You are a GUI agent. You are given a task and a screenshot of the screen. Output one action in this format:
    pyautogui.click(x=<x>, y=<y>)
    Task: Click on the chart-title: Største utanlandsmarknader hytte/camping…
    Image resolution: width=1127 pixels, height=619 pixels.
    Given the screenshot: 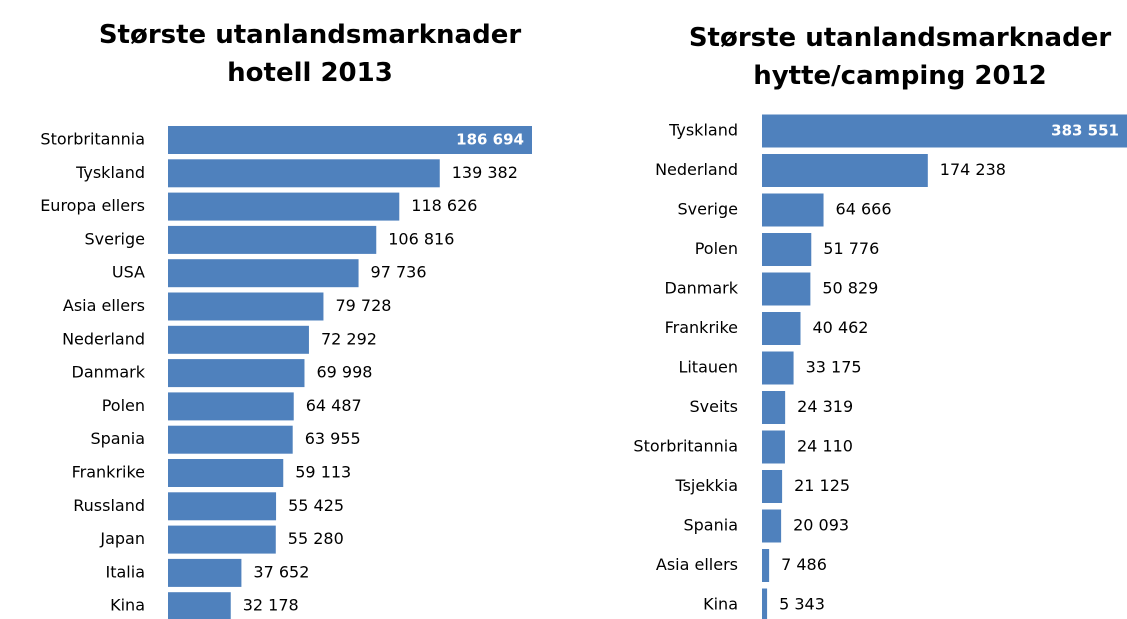 What is the action you would take?
    pyautogui.click(x=900, y=57)
    